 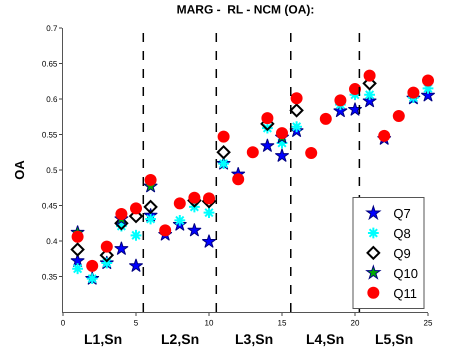 What do you see at coordinates (405, 273) in the screenshot?
I see `legend-label: Q10` at bounding box center [405, 273].